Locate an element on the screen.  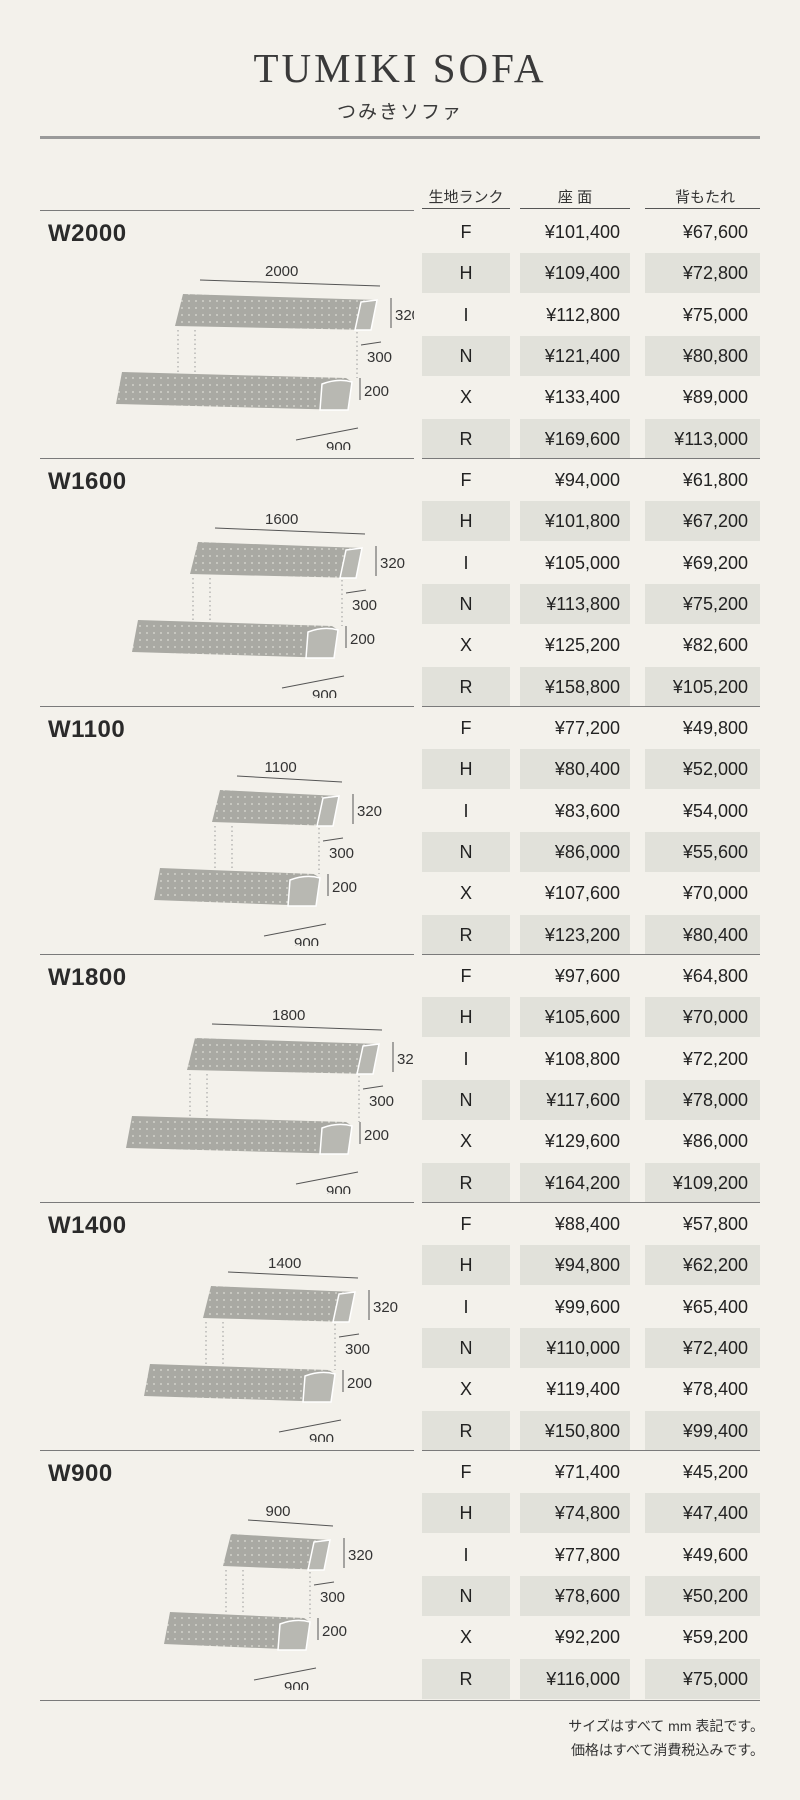
sofa-diagram: 1100 320 300 200 900 is located at coordinates (268, 852).